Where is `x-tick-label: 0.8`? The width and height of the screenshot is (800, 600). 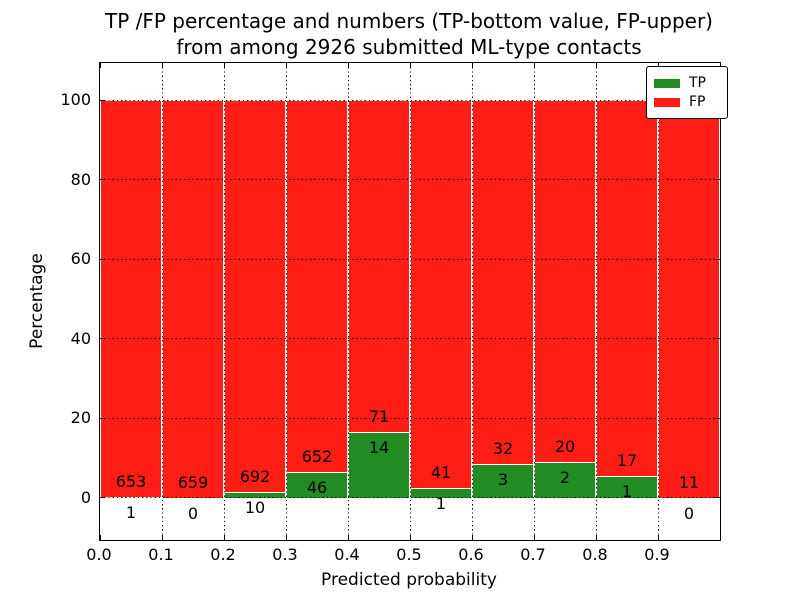
x-tick-label: 0.8 is located at coordinates (595, 554).